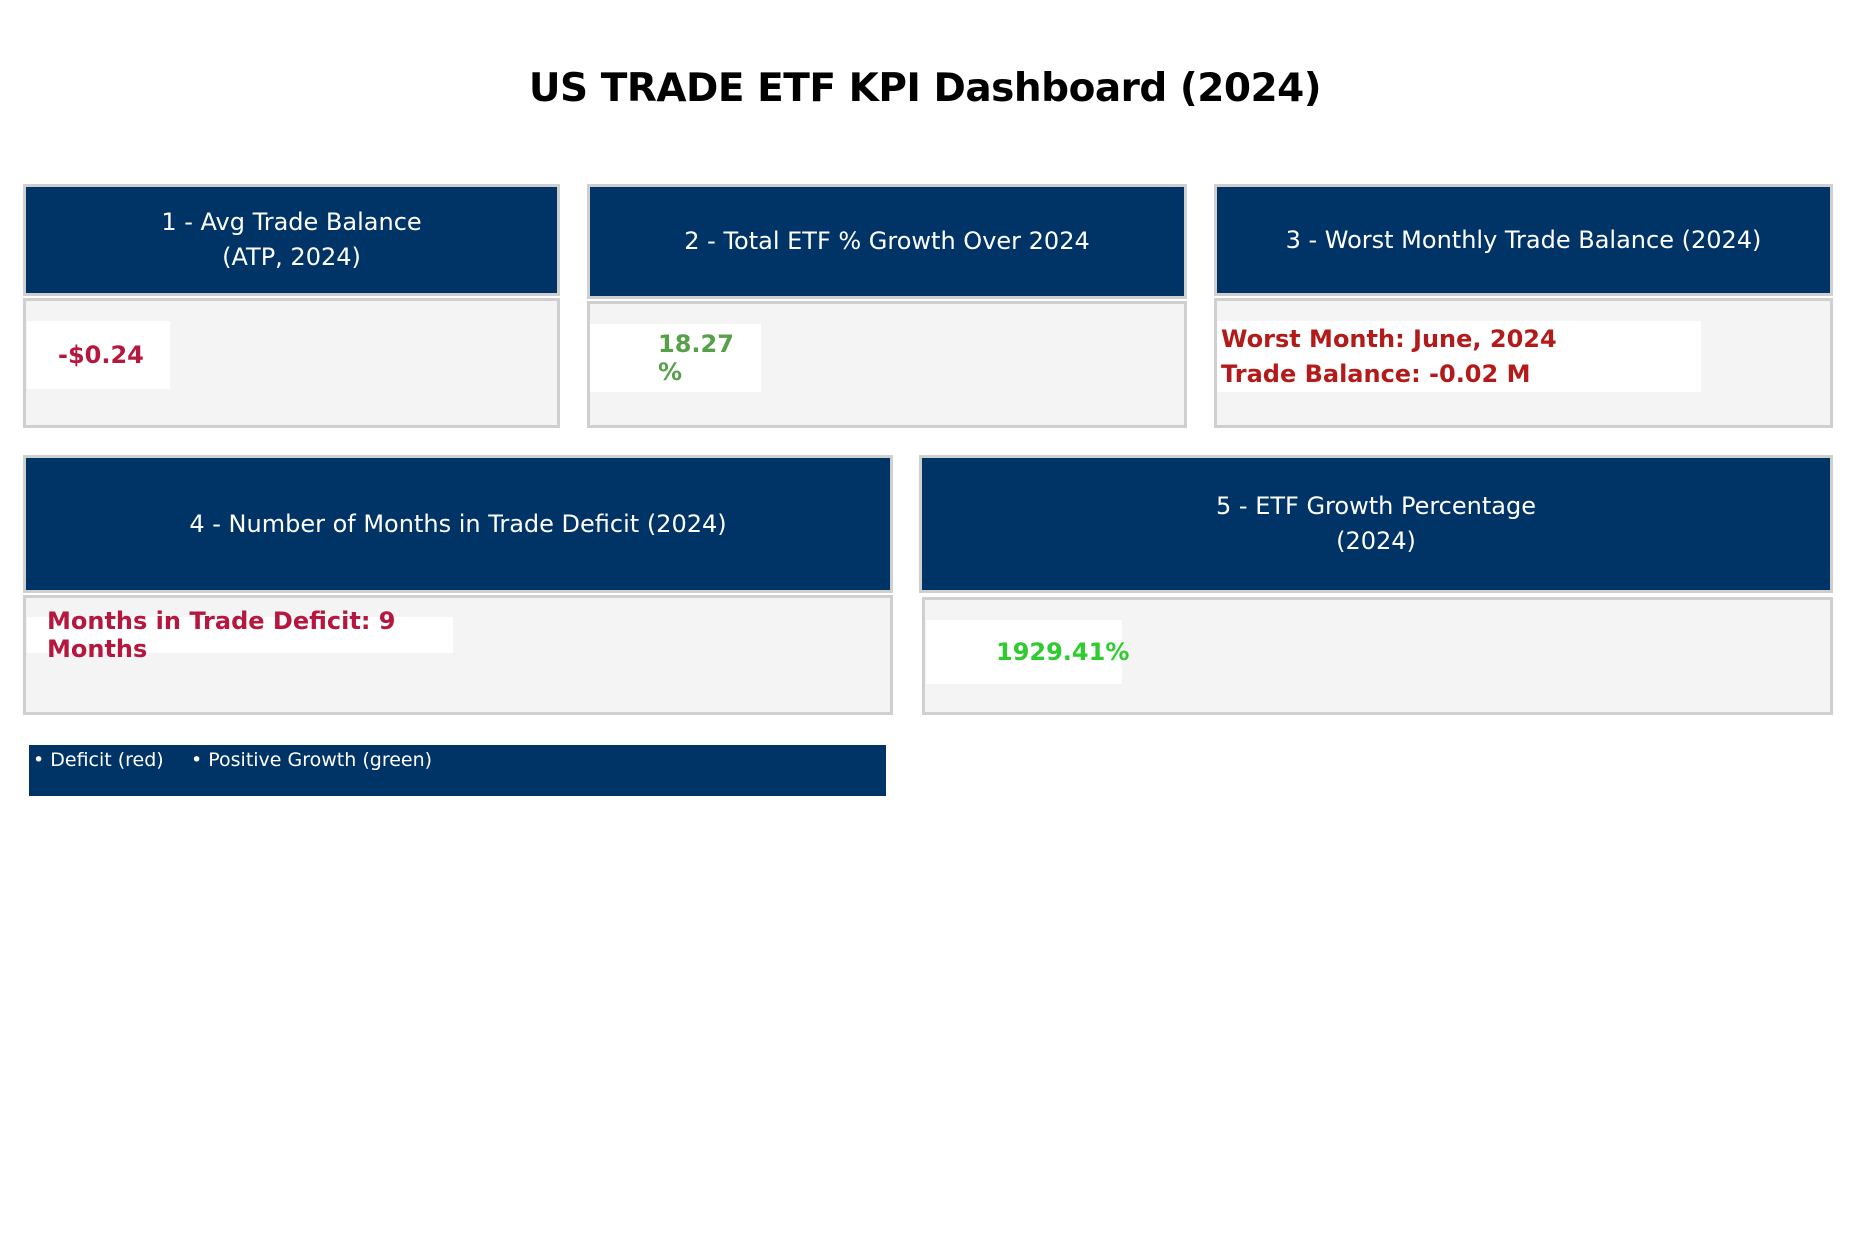 The image size is (1850, 1249). I want to click on legend-item-positive-growth: • Positive Growth (green), so click(312, 760).